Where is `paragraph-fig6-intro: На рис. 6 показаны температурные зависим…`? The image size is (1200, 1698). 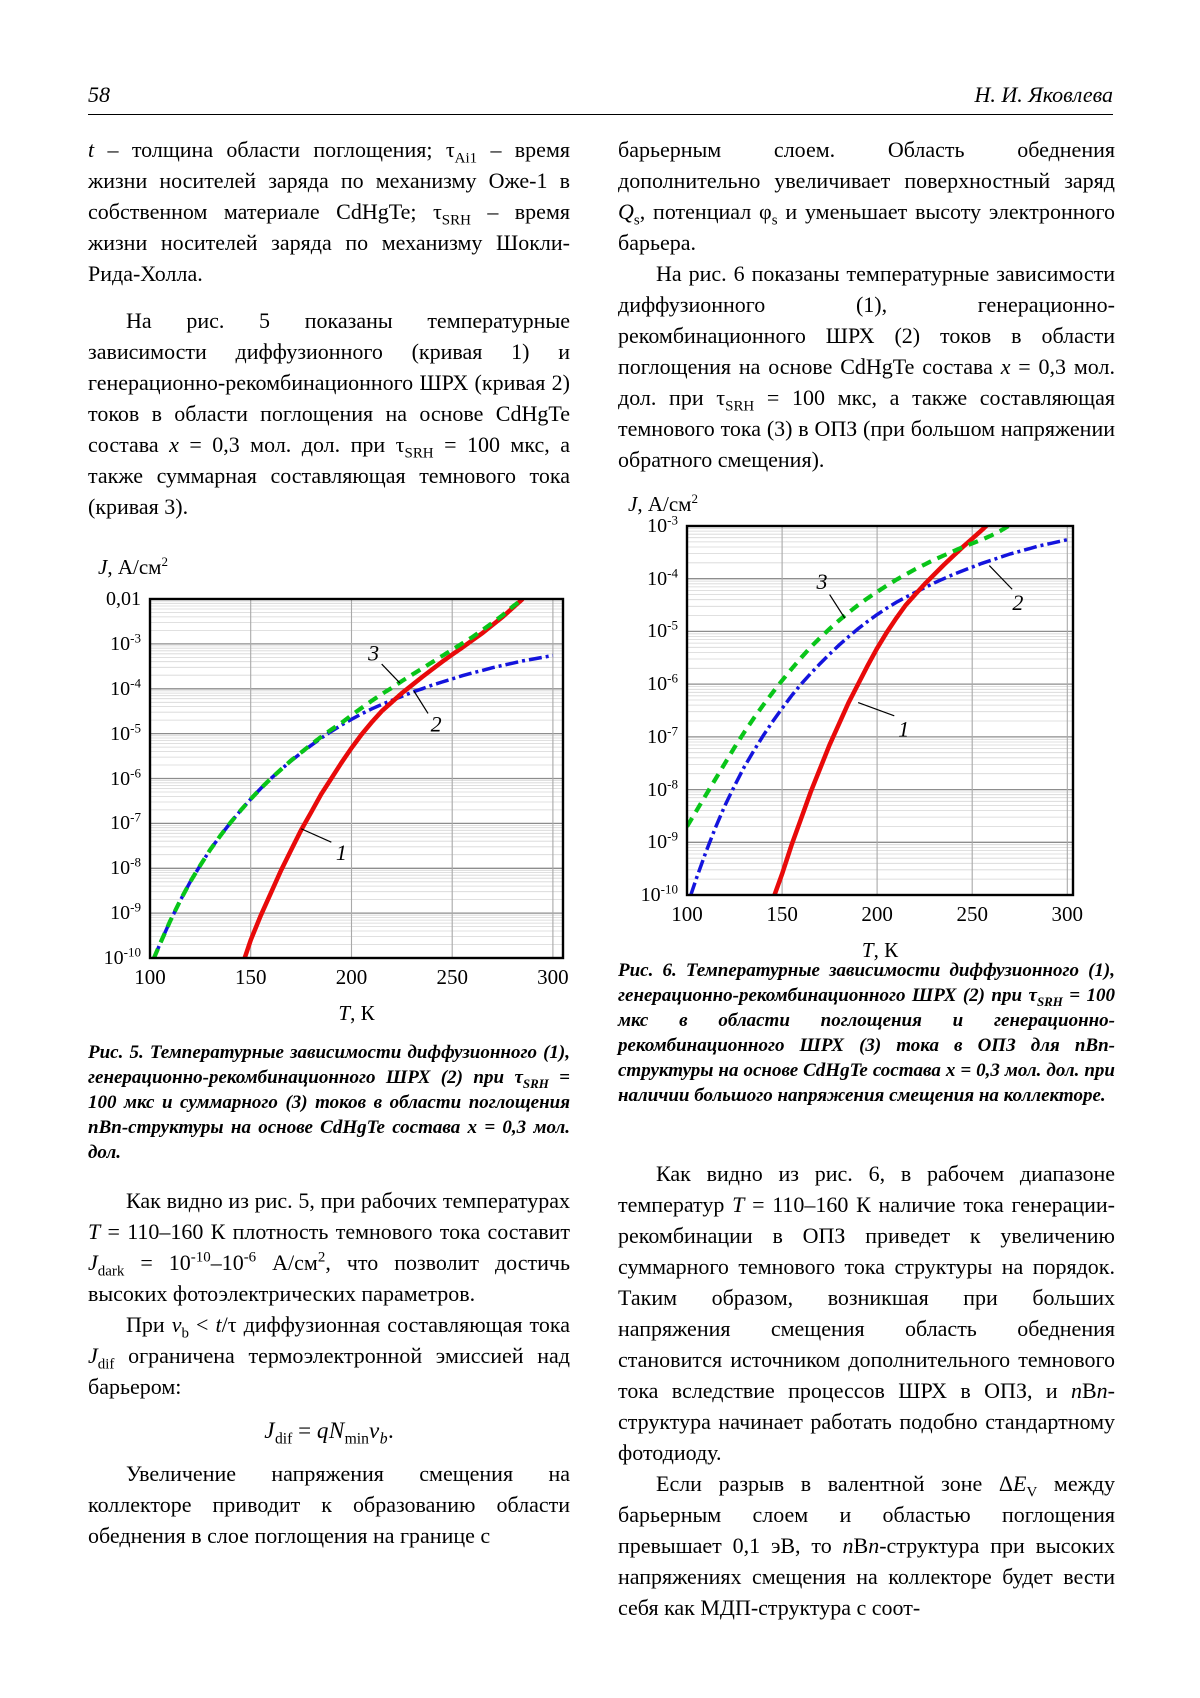
paragraph-fig6-intro: На рис. 6 показаны температурные зависим… is located at coordinates (866, 366).